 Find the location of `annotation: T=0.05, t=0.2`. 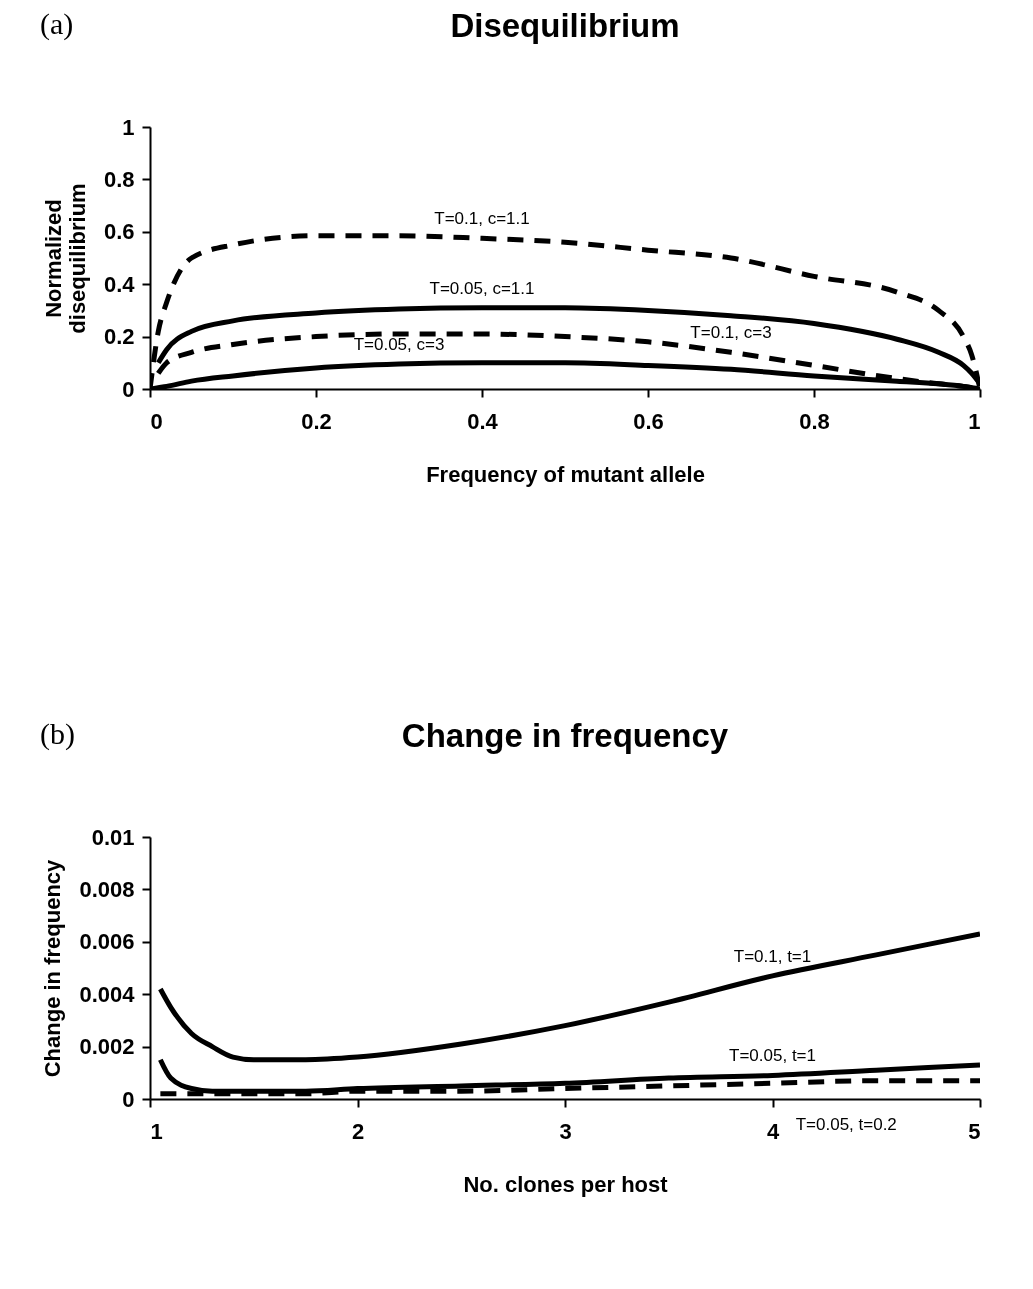

annotation: T=0.05, t=0.2 is located at coordinates (846, 1124).